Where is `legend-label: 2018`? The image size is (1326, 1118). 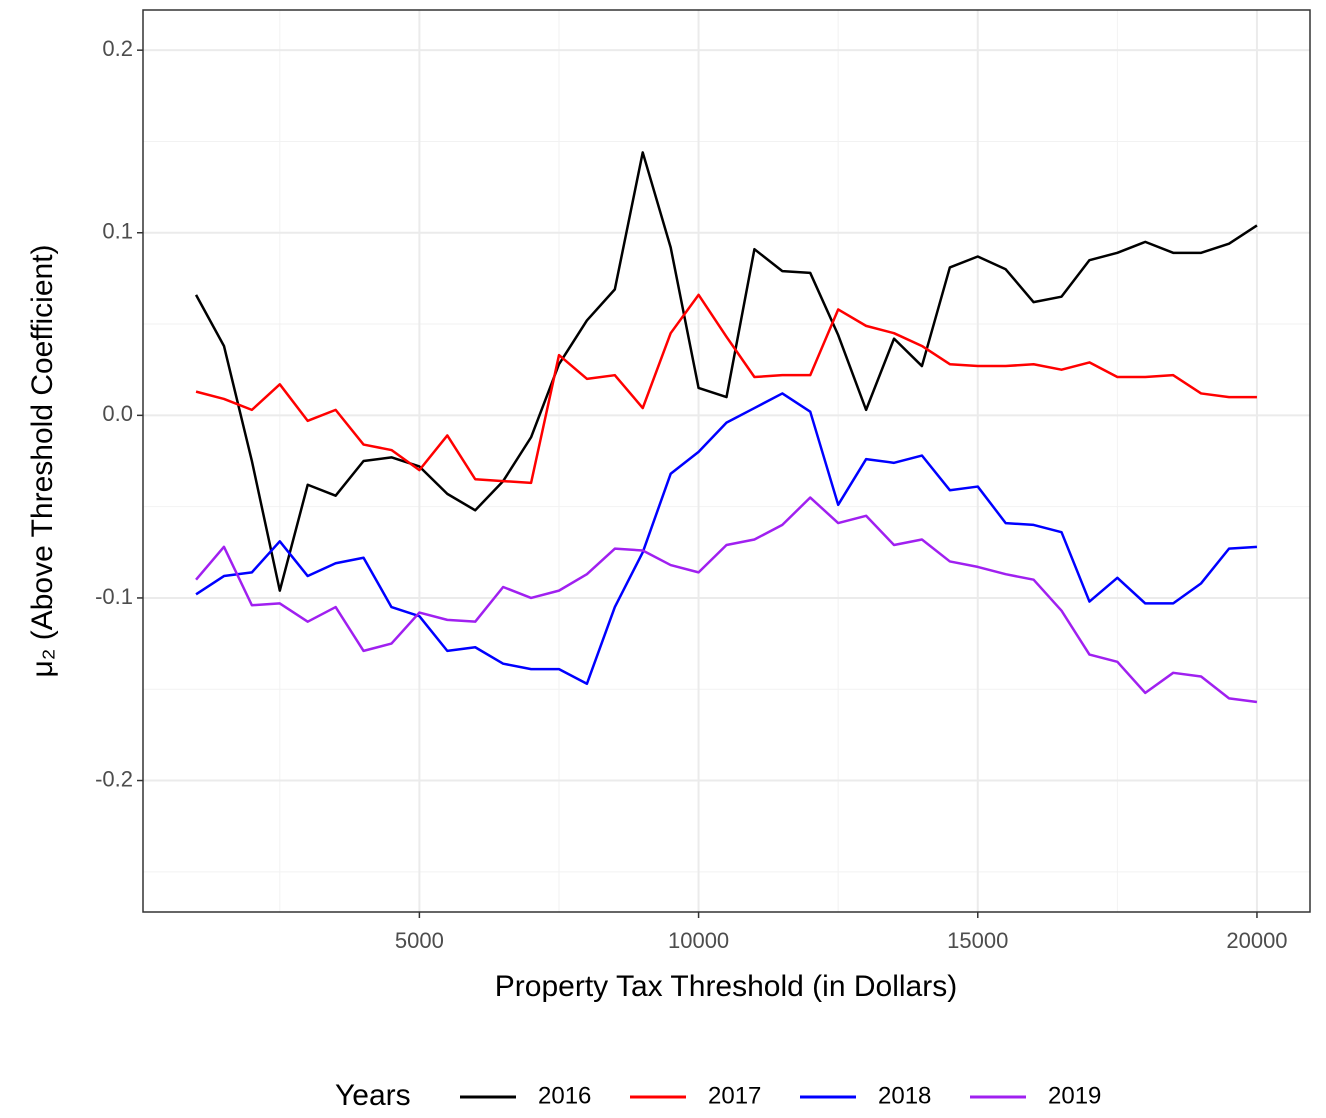
legend-label: 2018 is located at coordinates (904, 1095).